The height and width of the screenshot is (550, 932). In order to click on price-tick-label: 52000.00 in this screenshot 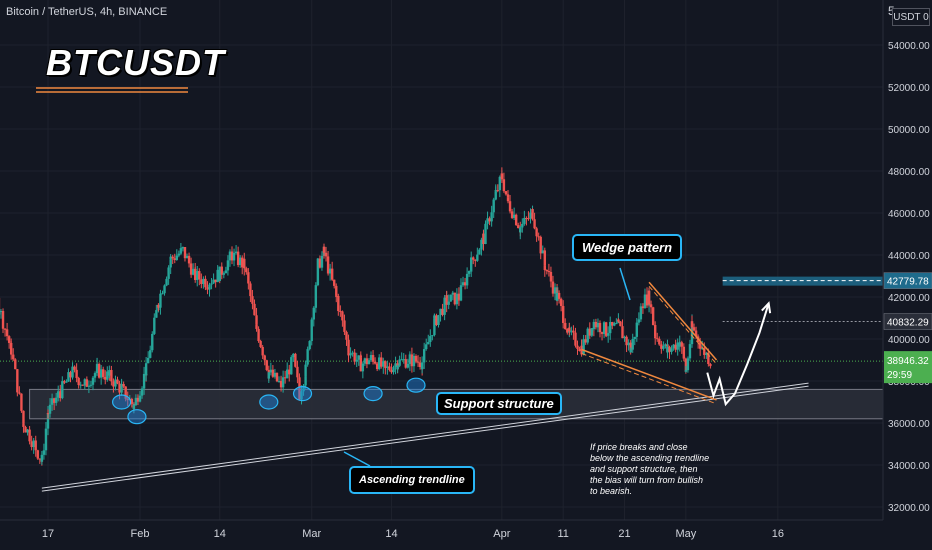, I will do `click(909, 88)`.